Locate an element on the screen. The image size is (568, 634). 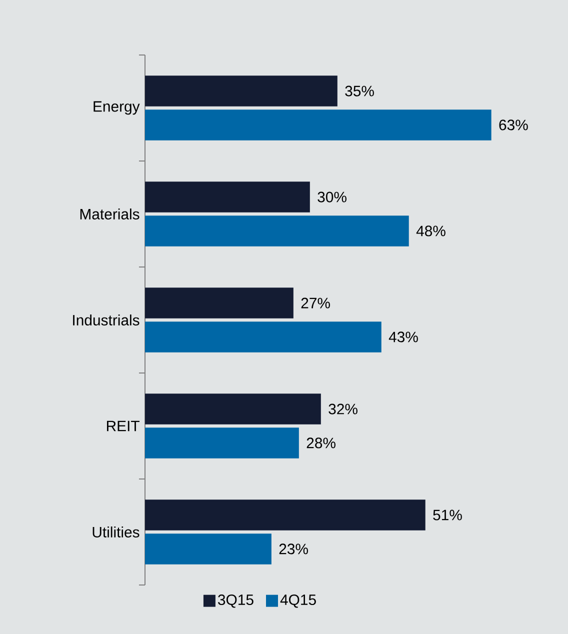
y-tick-label: Industrials is located at coordinates (106, 320).